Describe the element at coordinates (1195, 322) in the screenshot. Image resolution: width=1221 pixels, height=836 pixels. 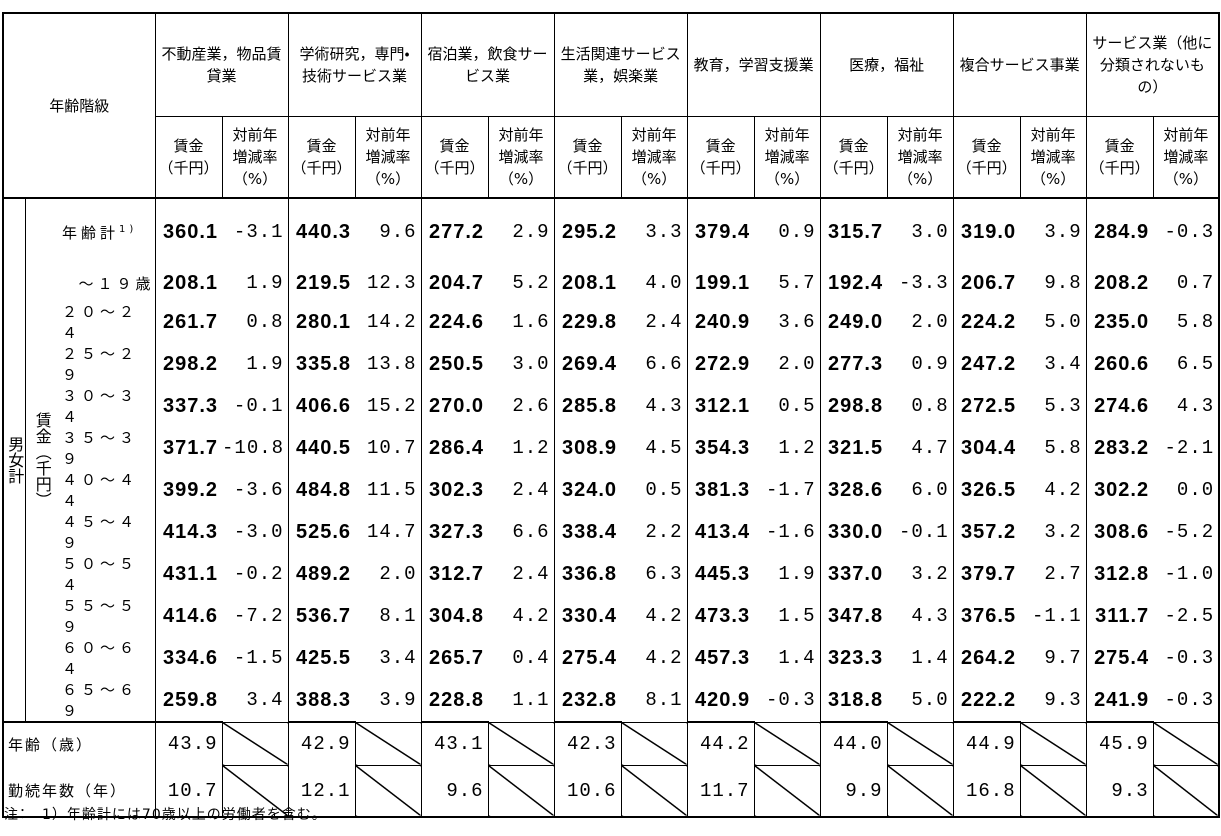
I see `change-value: 5.8` at that location.